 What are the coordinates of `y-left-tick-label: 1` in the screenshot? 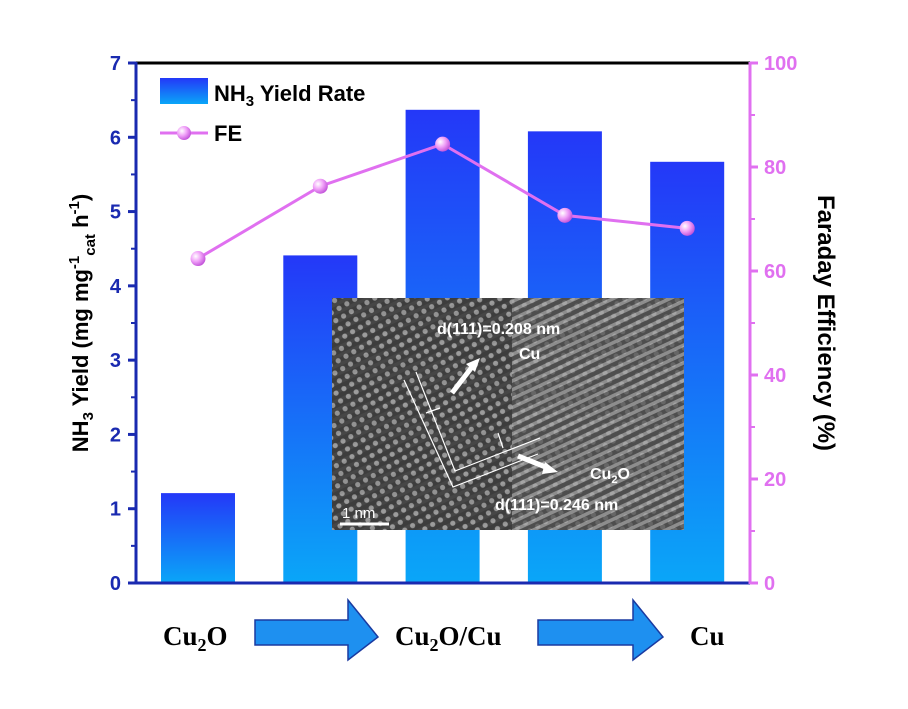 It's located at (115, 510).